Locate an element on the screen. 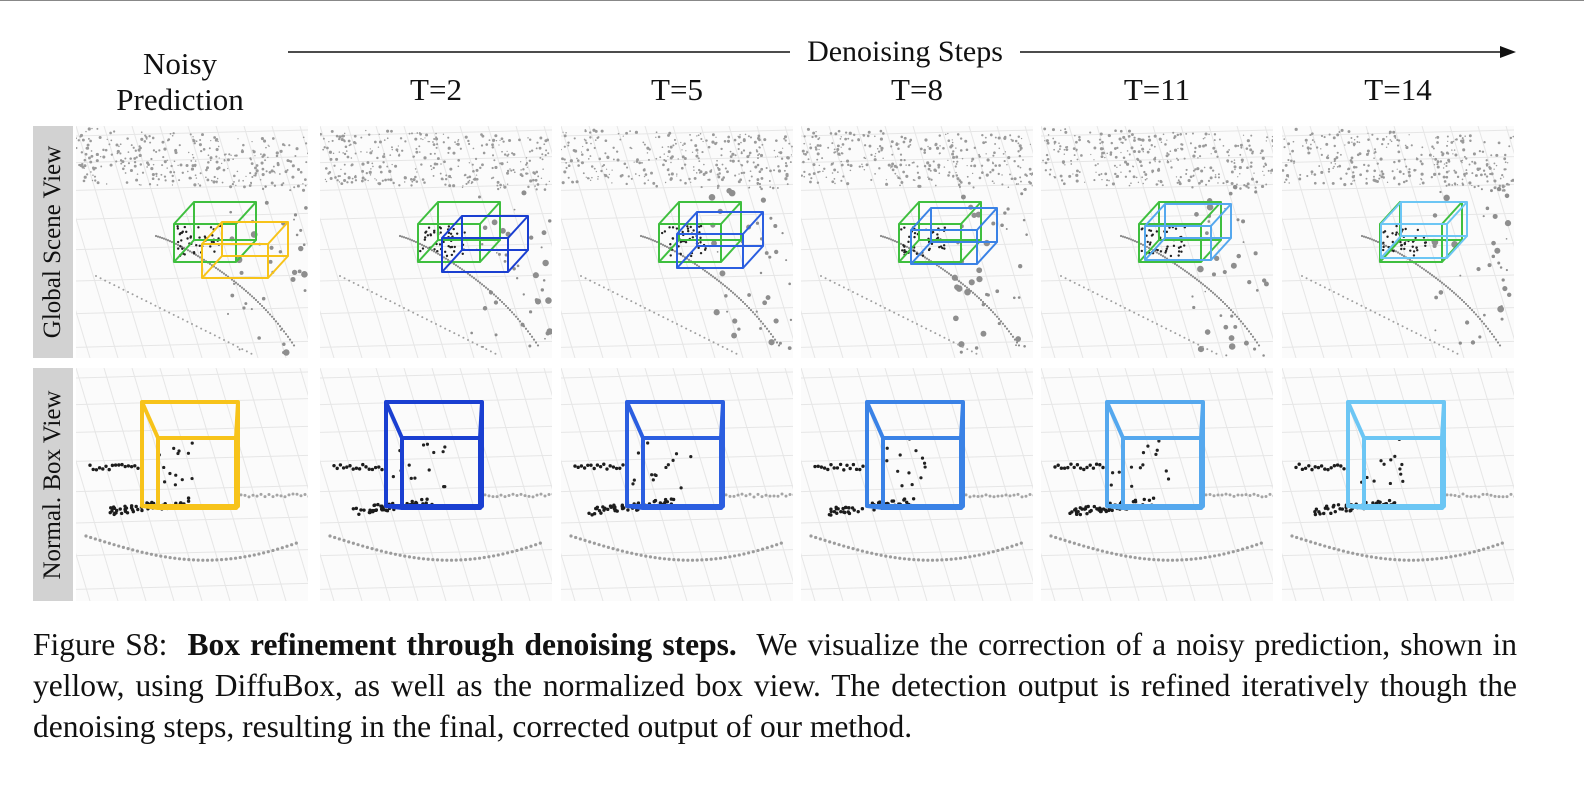  step-header: T=2 is located at coordinates (436, 89).